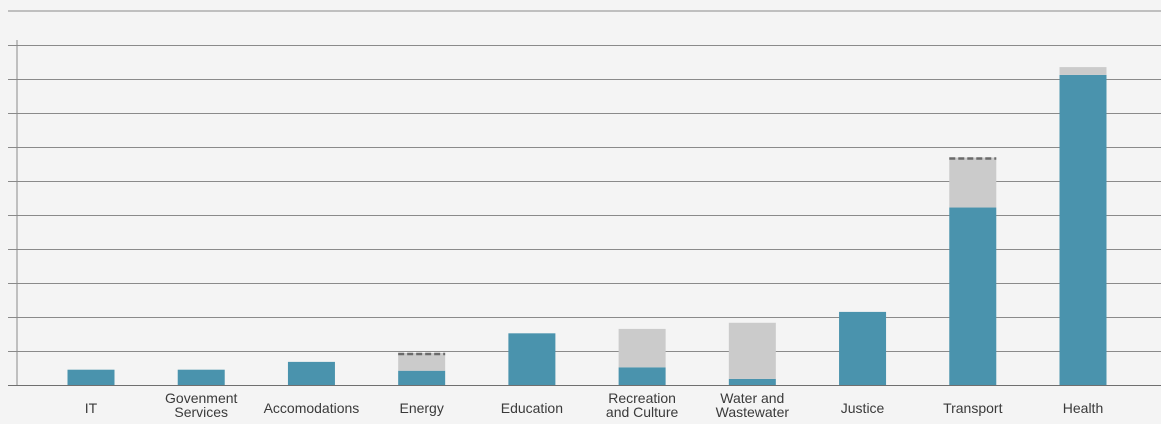 This screenshot has height=424, width=1161. I want to click on category-label: Accomodations, so click(312, 408).